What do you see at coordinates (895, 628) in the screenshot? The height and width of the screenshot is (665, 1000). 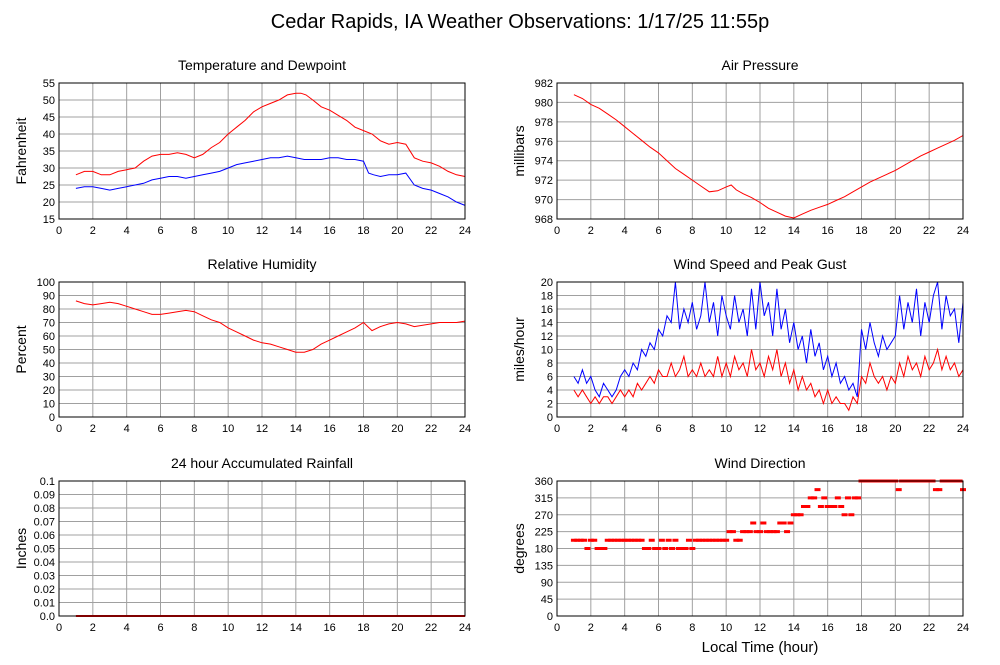 I see `wind-direction-x-tick-label: 20` at bounding box center [895, 628].